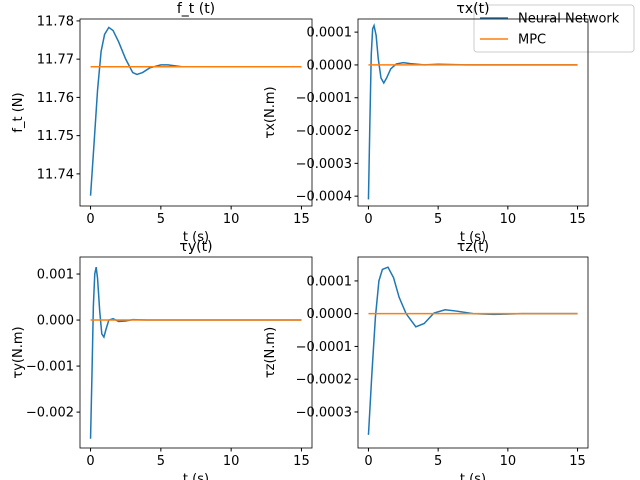 Image resolution: width=640 pixels, height=480 pixels. Describe the element at coordinates (55, 60) in the screenshot. I see `y-tick-label: 11.77` at that location.